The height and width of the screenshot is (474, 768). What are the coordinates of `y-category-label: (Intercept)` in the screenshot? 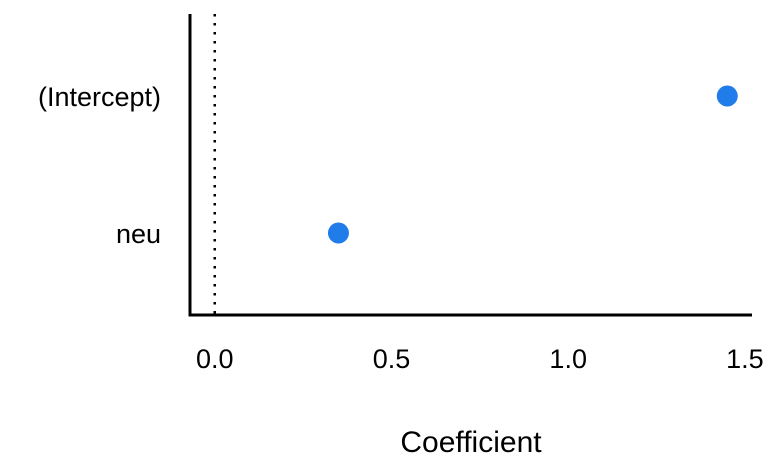 It's located at (99, 97).